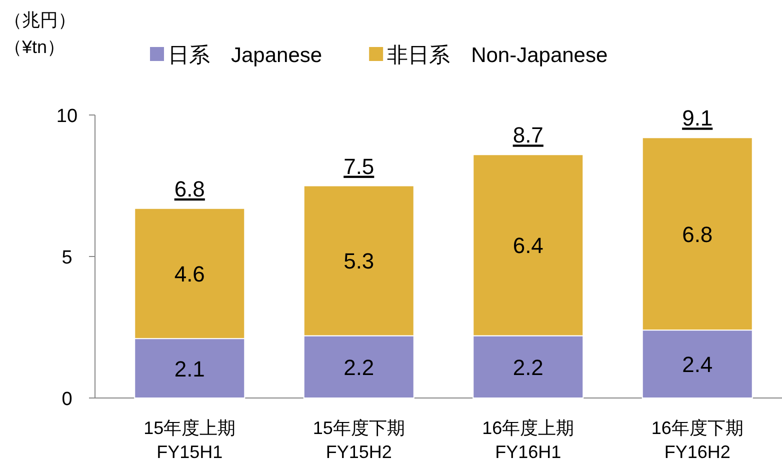 The image size is (782, 466). I want to click on total-label: 7.5, so click(359, 166).